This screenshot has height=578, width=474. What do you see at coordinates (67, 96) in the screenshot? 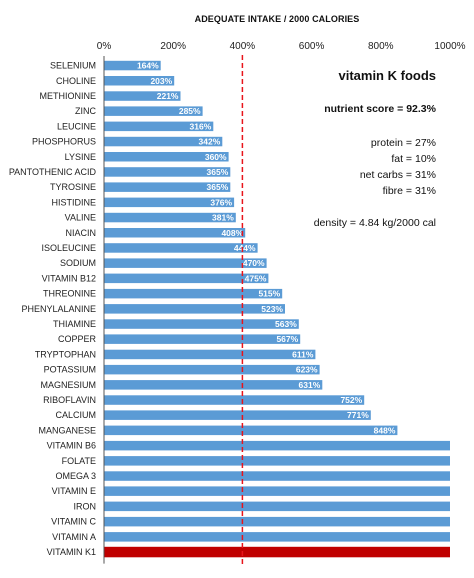
I see `category-label: METHIONINE` at bounding box center [67, 96].